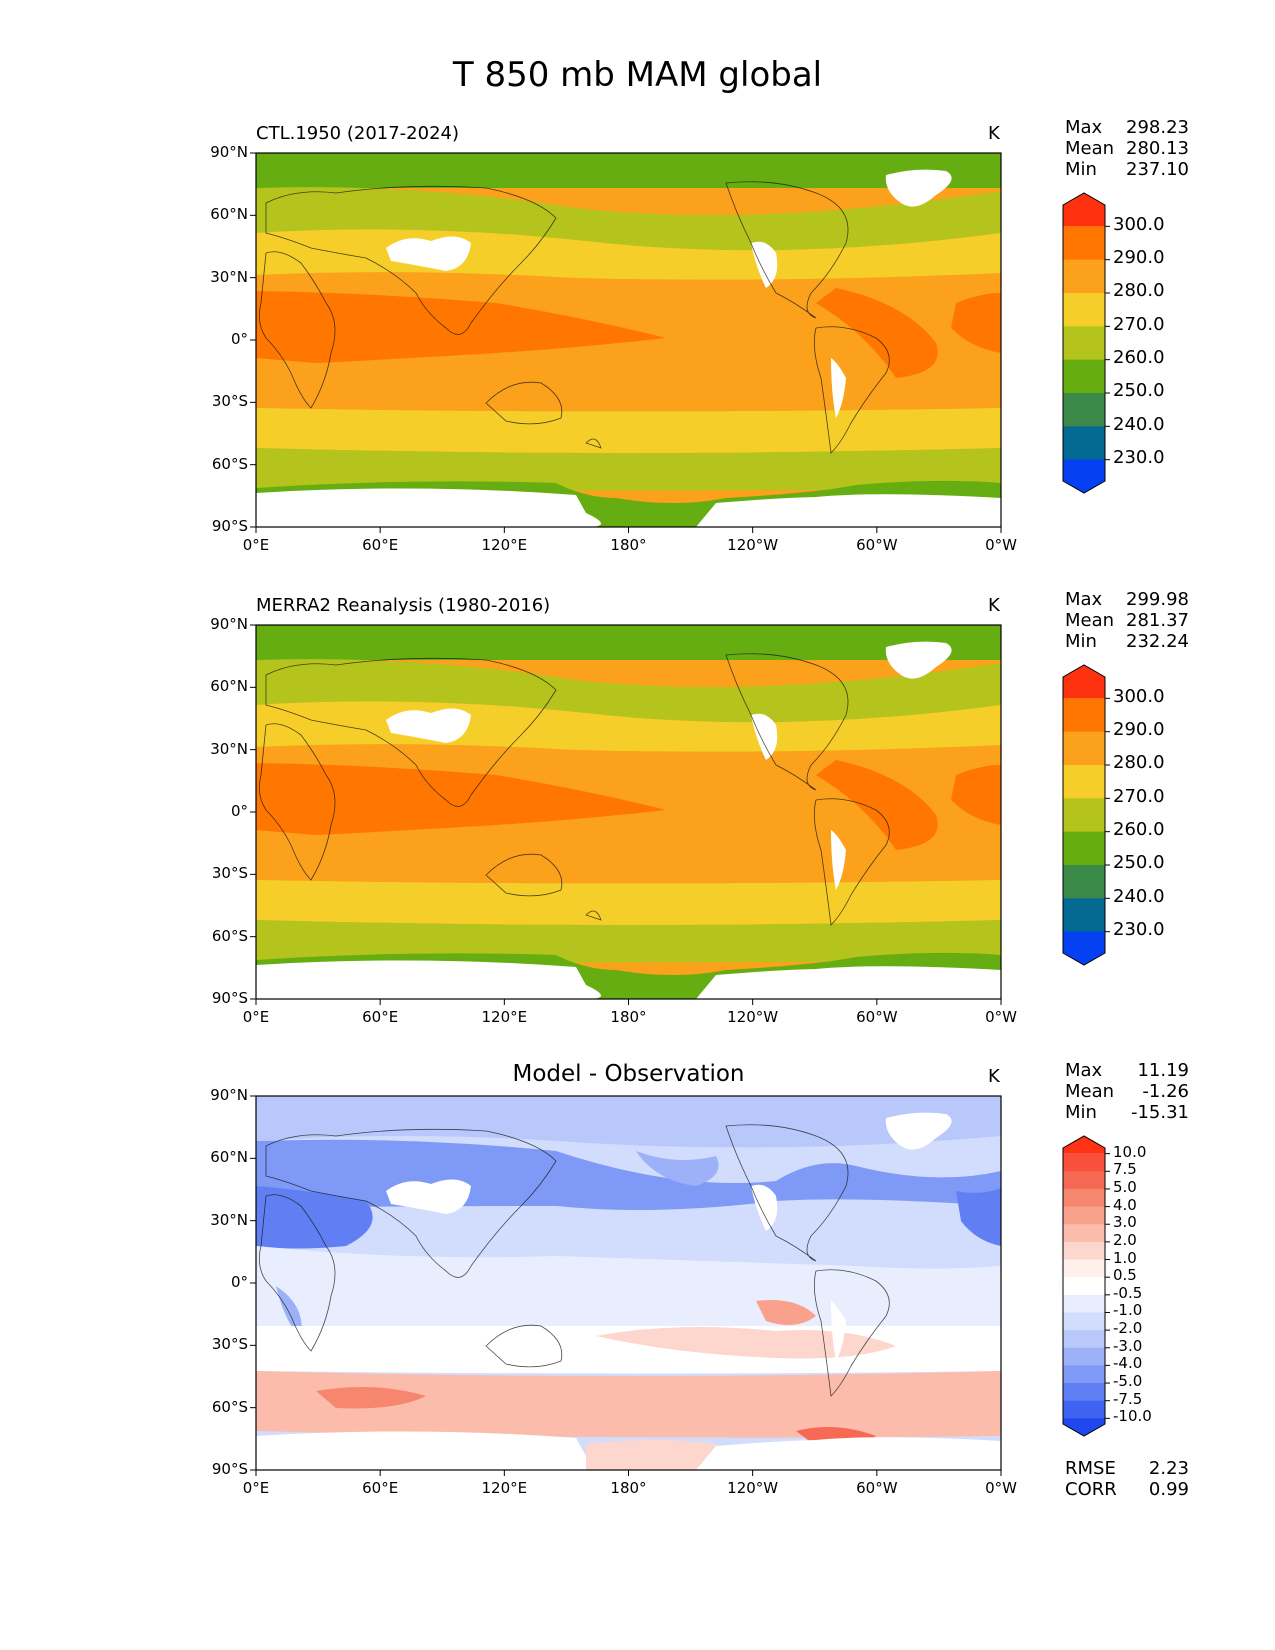 This screenshot has width=1275, height=1650. Describe the element at coordinates (1128, 1310) in the screenshot. I see `colorbar-label: -1.0` at that location.